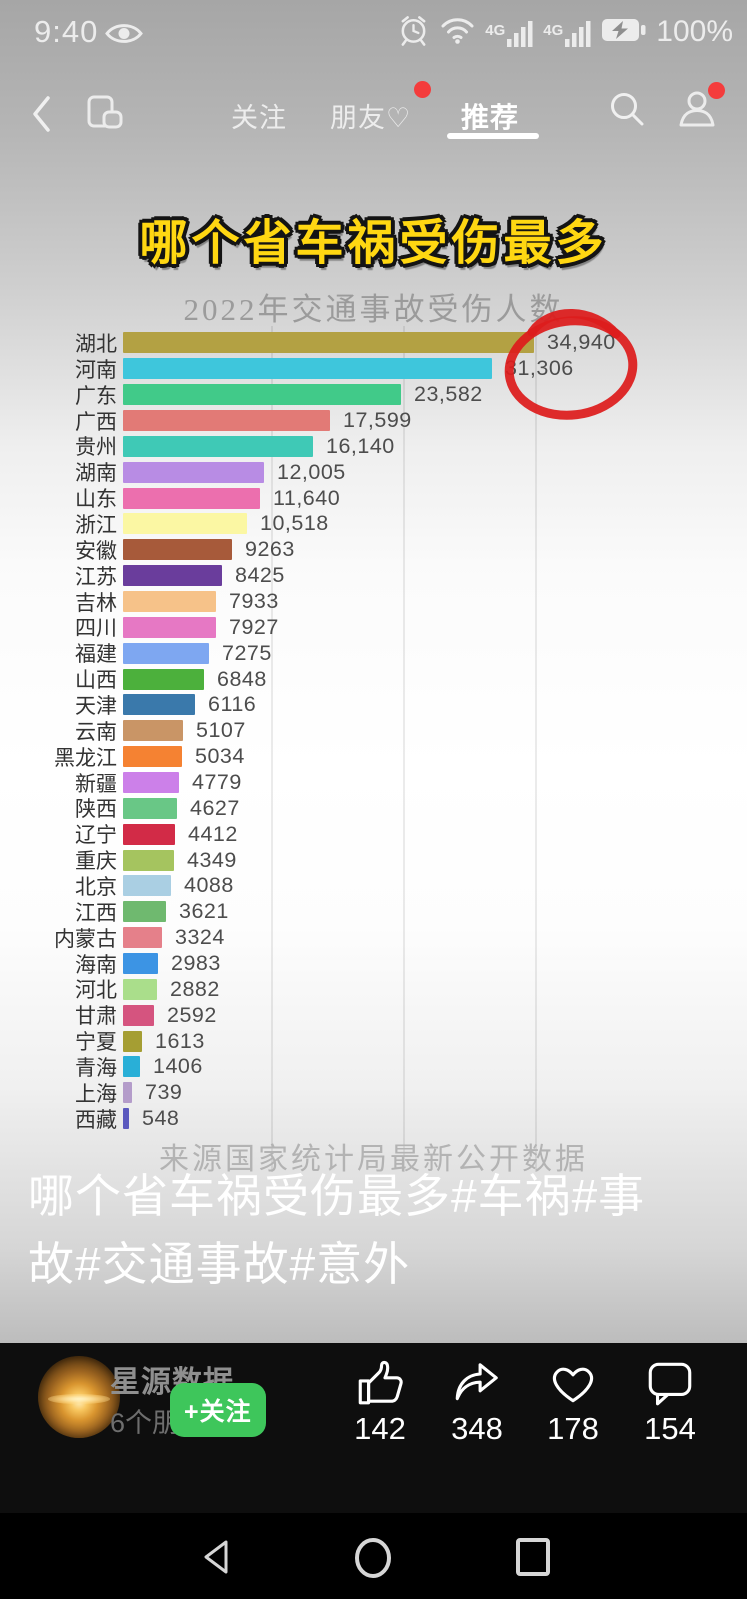 This screenshot has width=747, height=1599. Describe the element at coordinates (624, 32) in the screenshot. I see `battery-charging-icon` at that location.